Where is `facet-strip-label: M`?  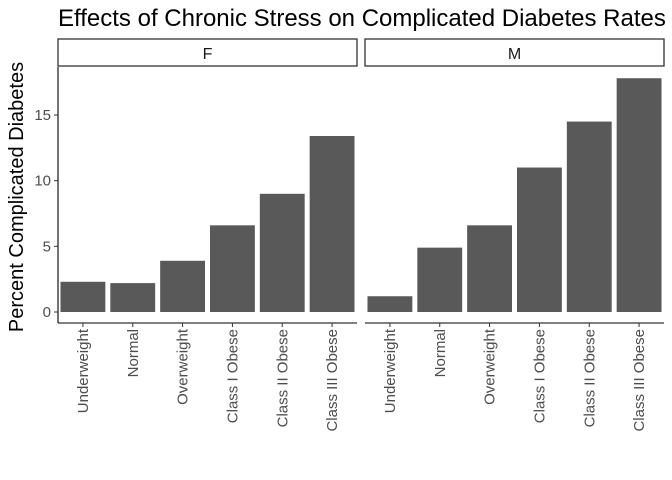
facet-strip-label: M is located at coordinates (514, 54).